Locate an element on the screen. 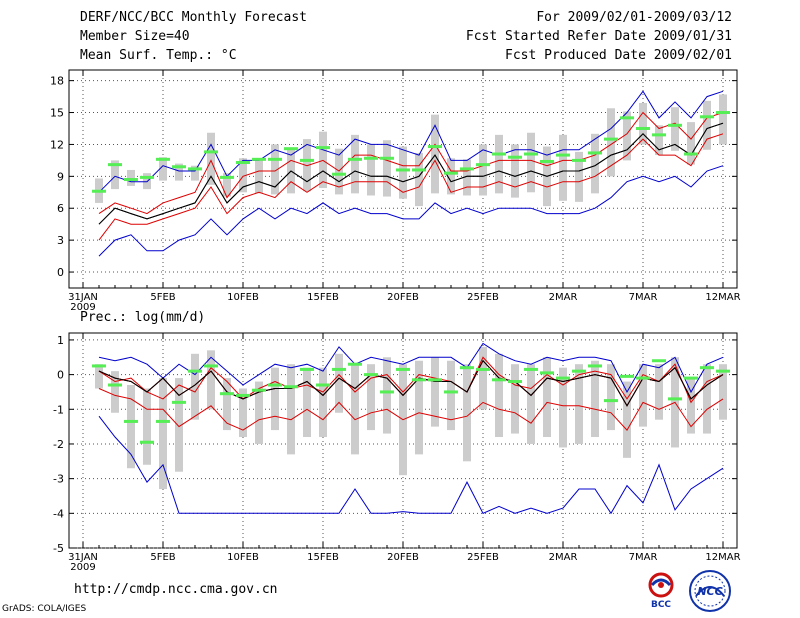  prec-ytick-label: -1 is located at coordinates (58, 409).